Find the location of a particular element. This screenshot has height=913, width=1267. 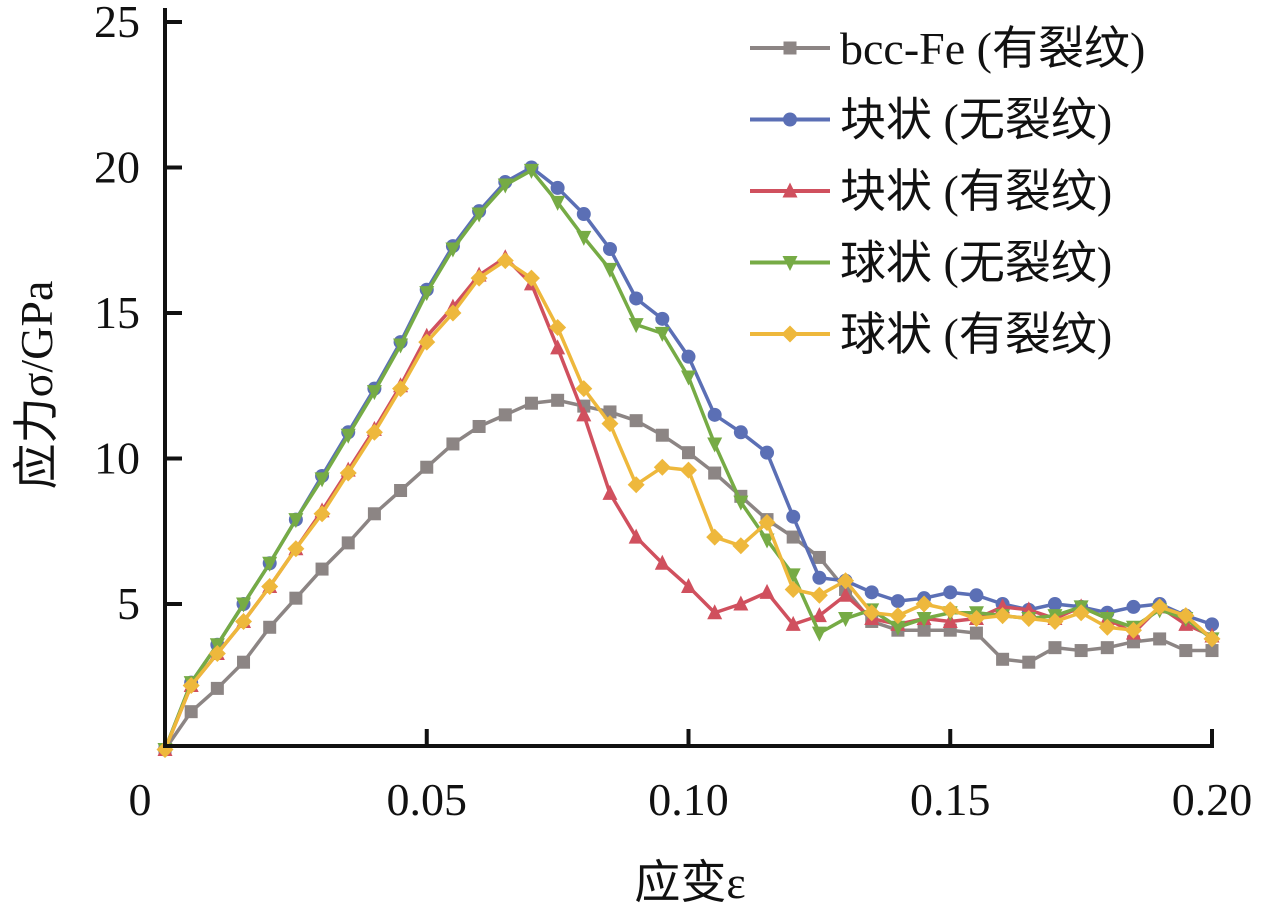

x-tick-label: 0.20 is located at coordinates (1212, 799).